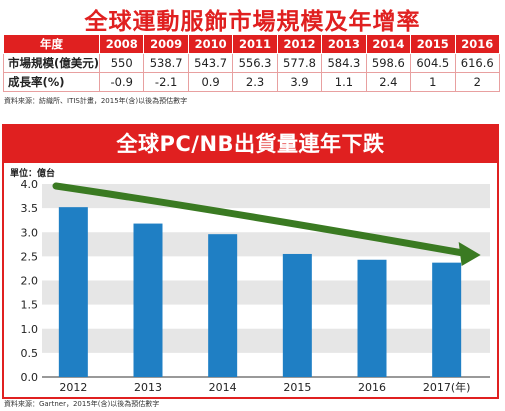  Describe the element at coordinates (388, 63) in the screenshot. I see `table-cell: 598.6` at that location.